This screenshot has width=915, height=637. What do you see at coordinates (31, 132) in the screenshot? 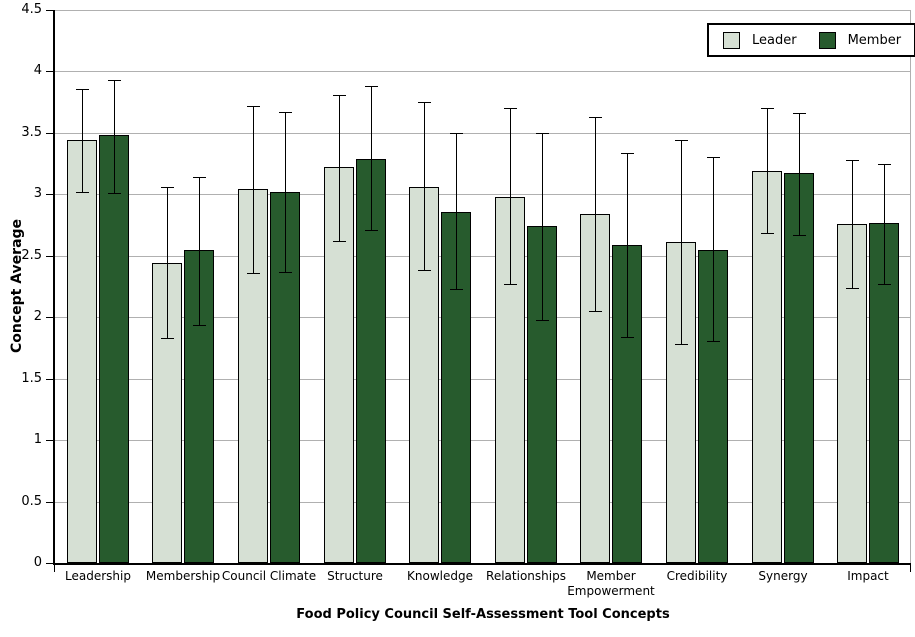
I see `y-tick-label: 3.5` at bounding box center [31, 132].